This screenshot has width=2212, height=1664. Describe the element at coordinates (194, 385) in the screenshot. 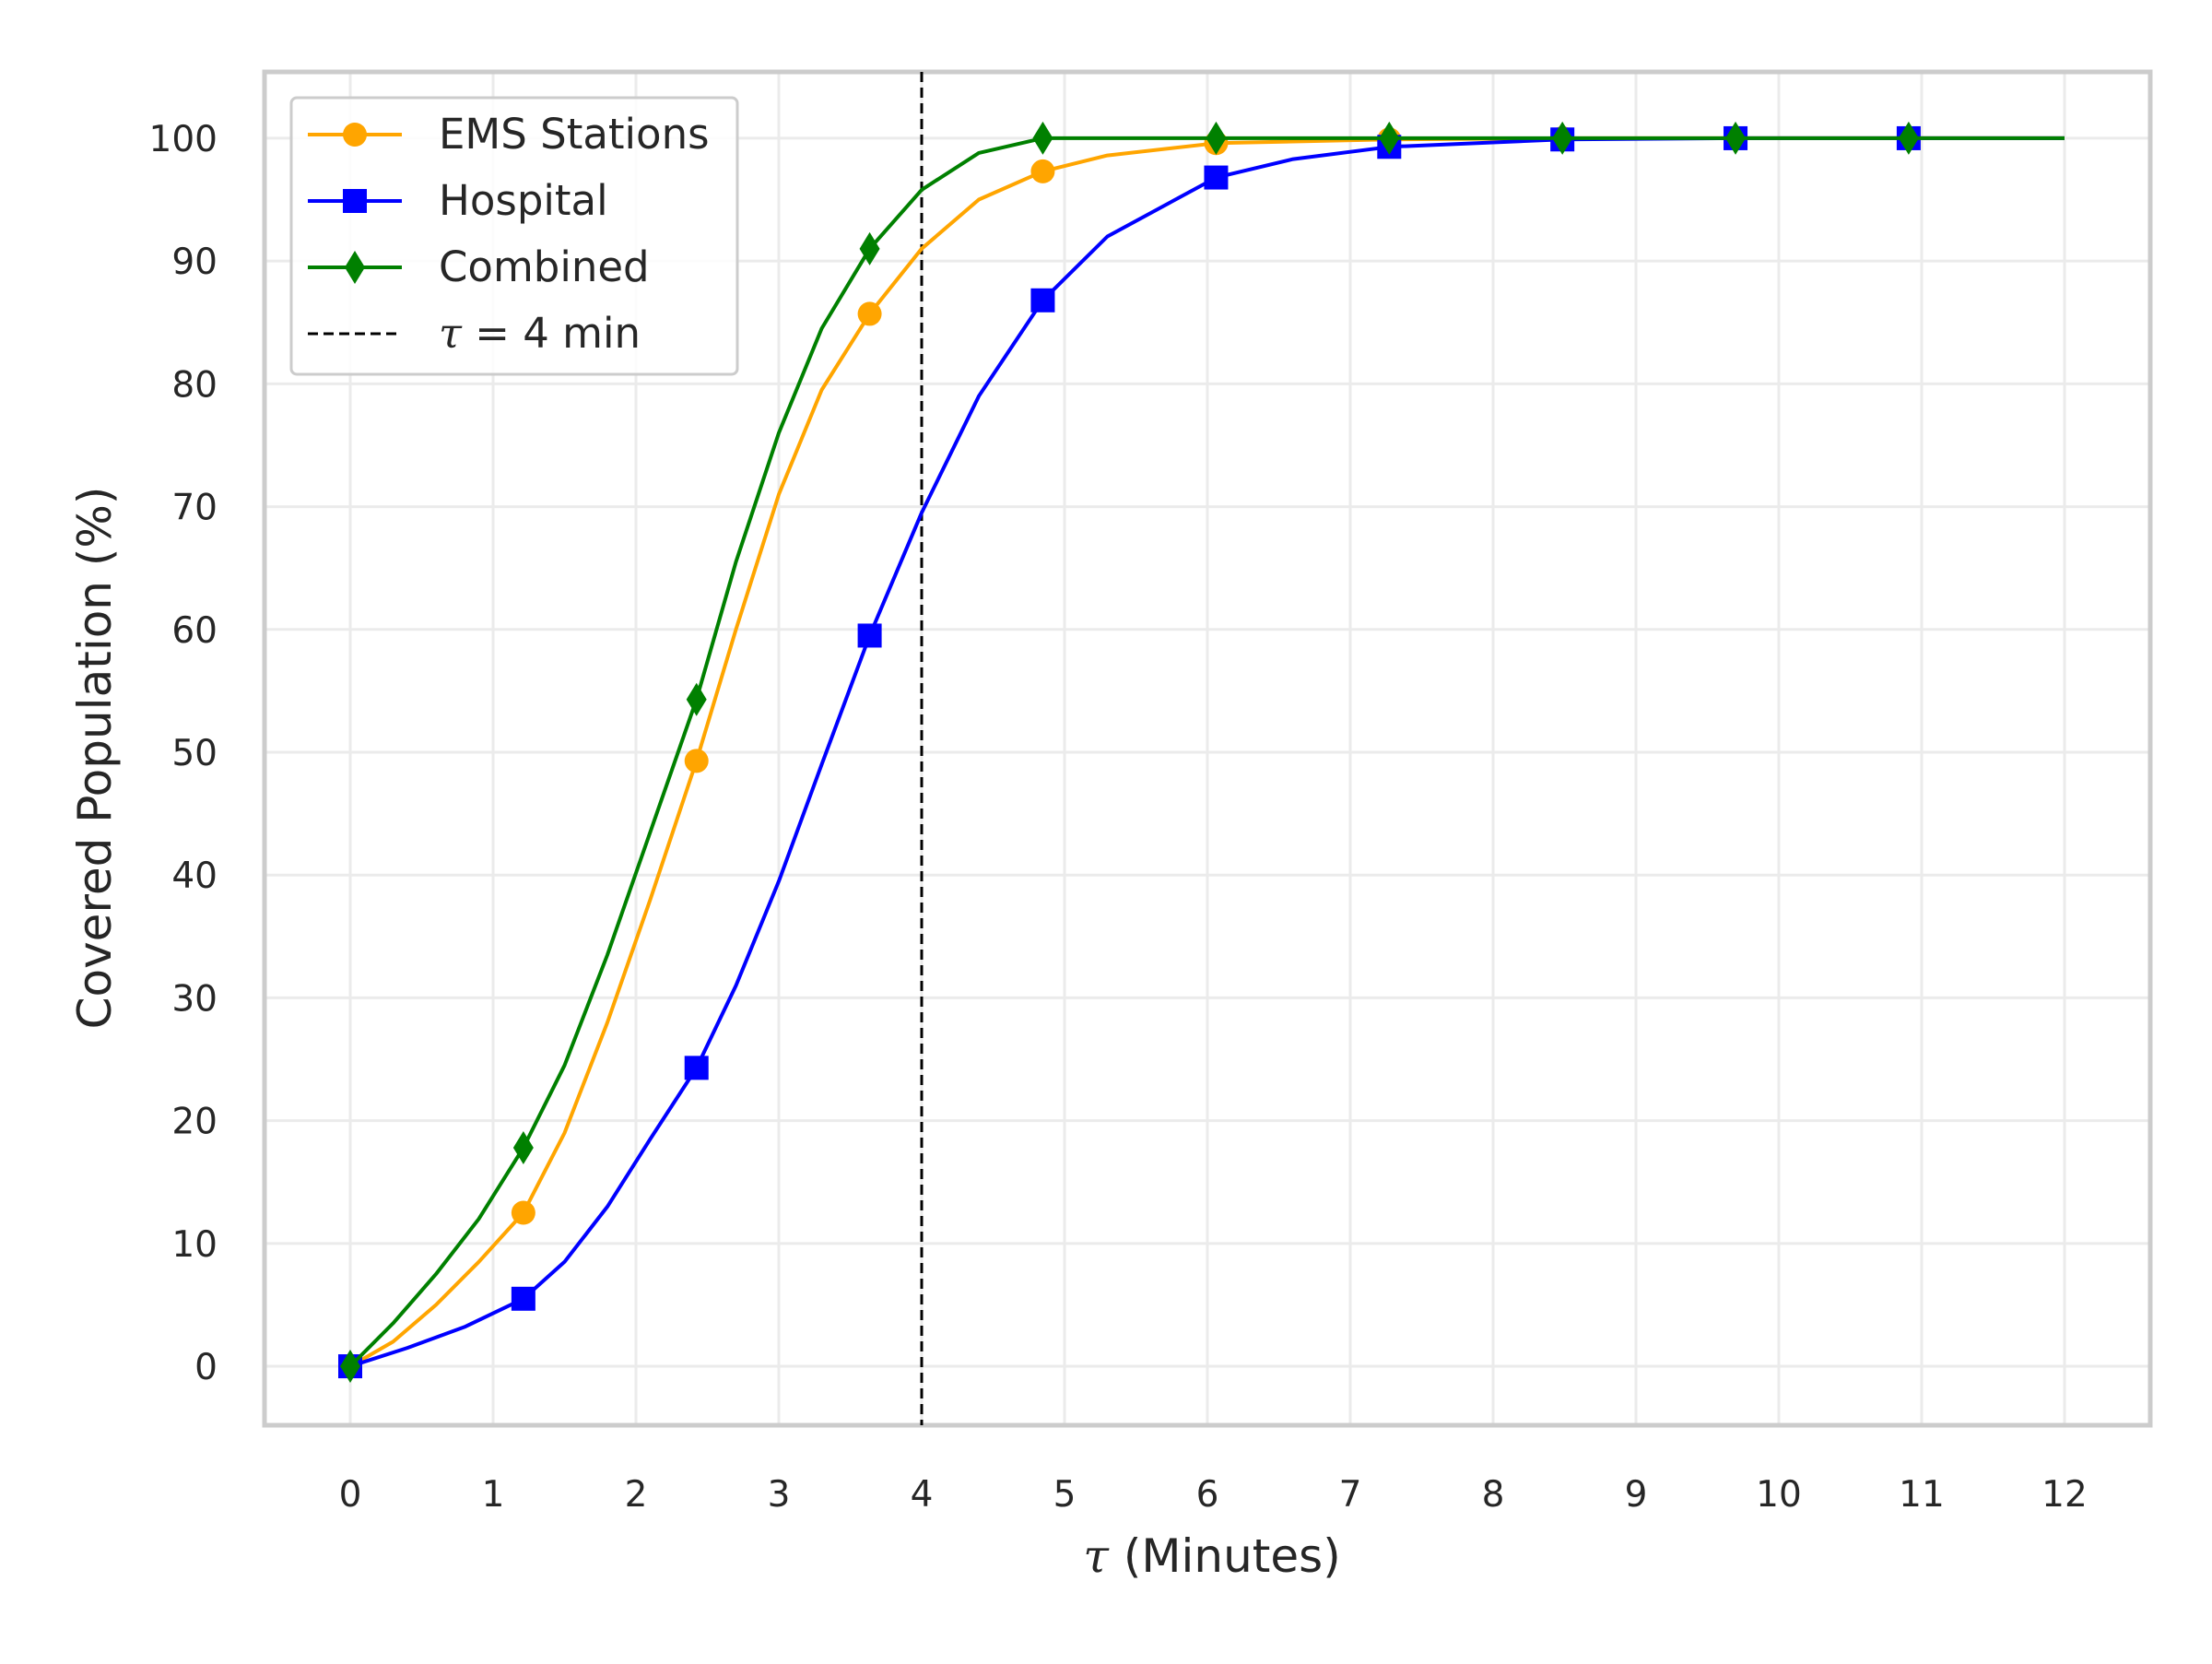

I see `y-tick-label: 80` at that location.